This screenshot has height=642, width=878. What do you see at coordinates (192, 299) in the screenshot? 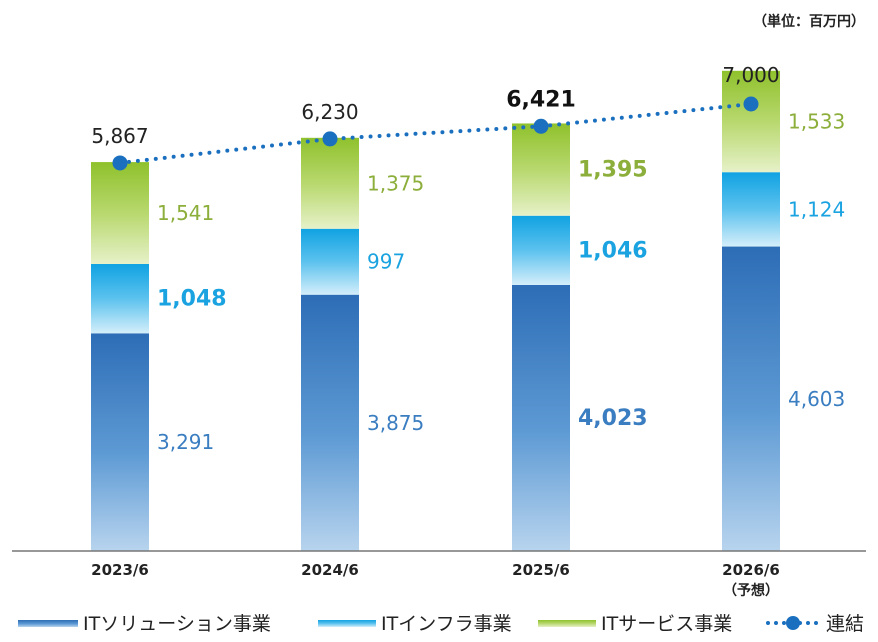
I see `value-label-it-infra-1: 1,048` at bounding box center [192, 299].